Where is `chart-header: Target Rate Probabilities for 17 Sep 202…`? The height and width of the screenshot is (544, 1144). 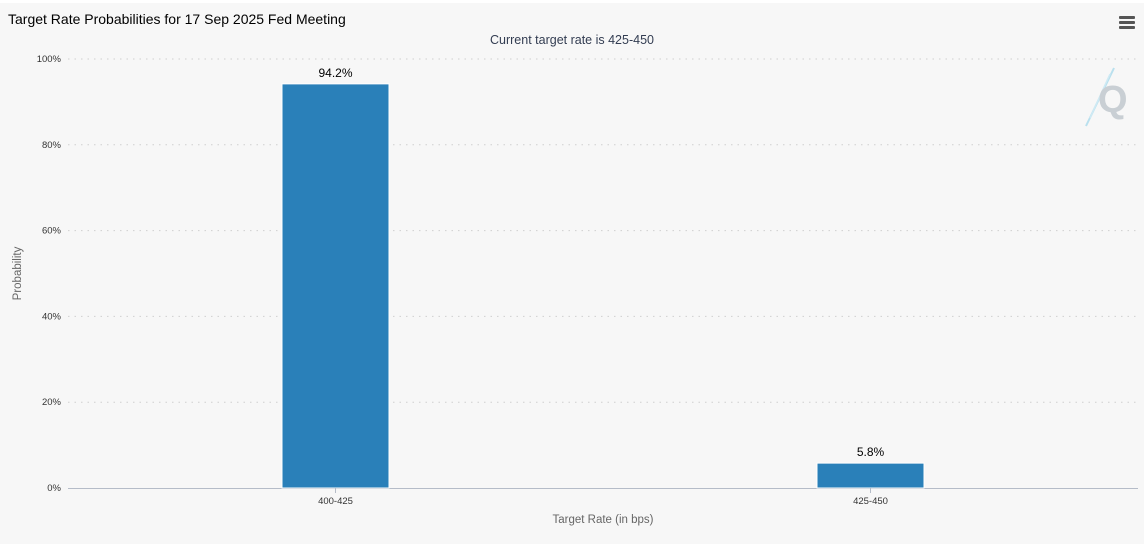 chart-header: Target Rate Probabilities for 17 Sep 202… is located at coordinates (572, 18).